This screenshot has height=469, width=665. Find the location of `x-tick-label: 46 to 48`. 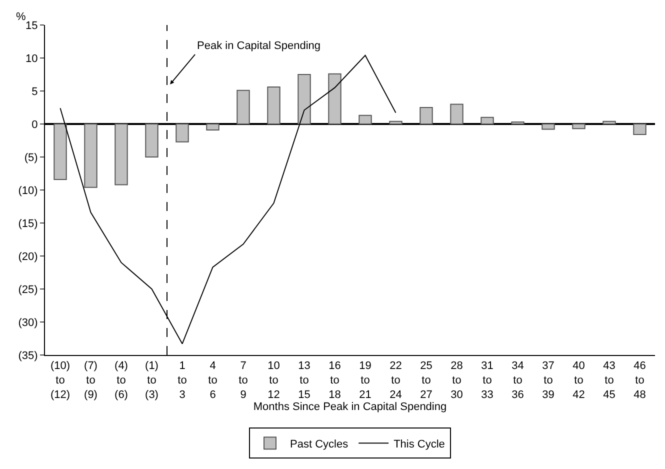

x-tick-label: 46 to 48 is located at coordinates (640, 380).